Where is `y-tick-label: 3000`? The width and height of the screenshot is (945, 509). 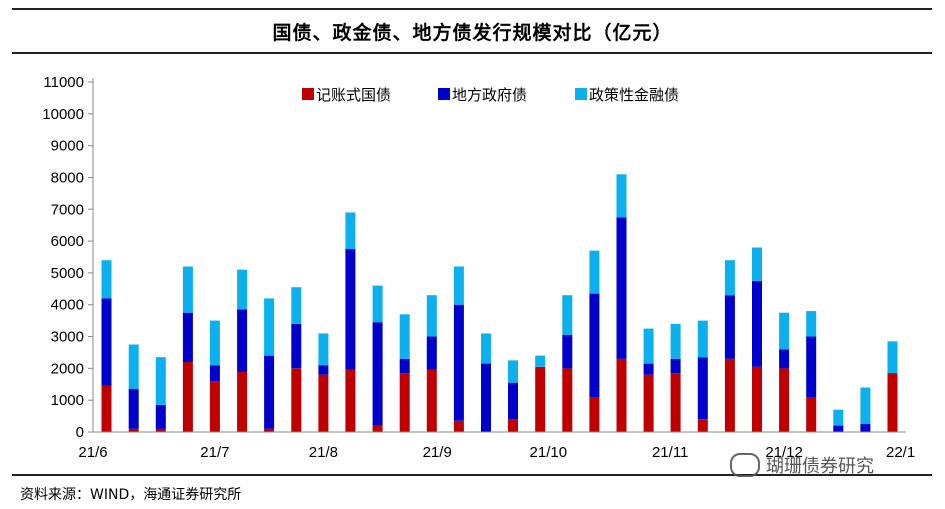
y-tick-label: 3000 is located at coordinates (67, 337).